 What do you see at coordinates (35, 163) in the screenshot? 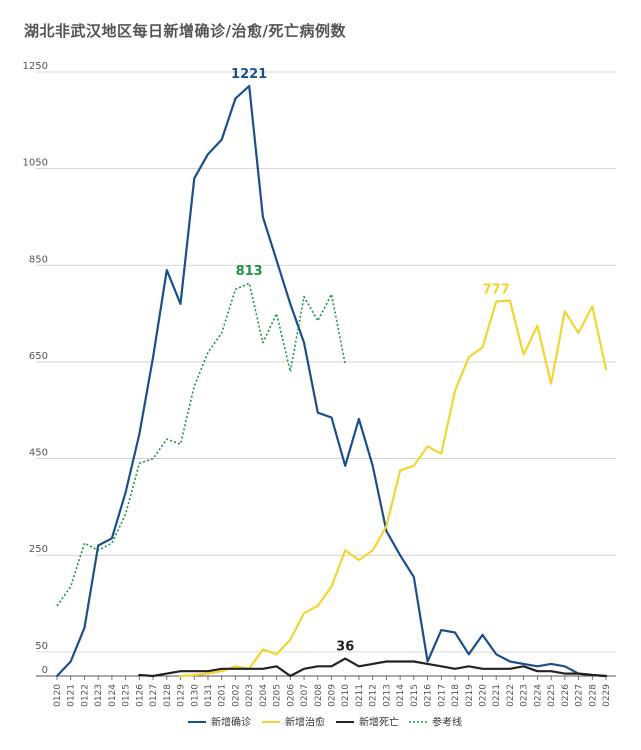
I see `y-tick-label: 1050` at bounding box center [35, 163].